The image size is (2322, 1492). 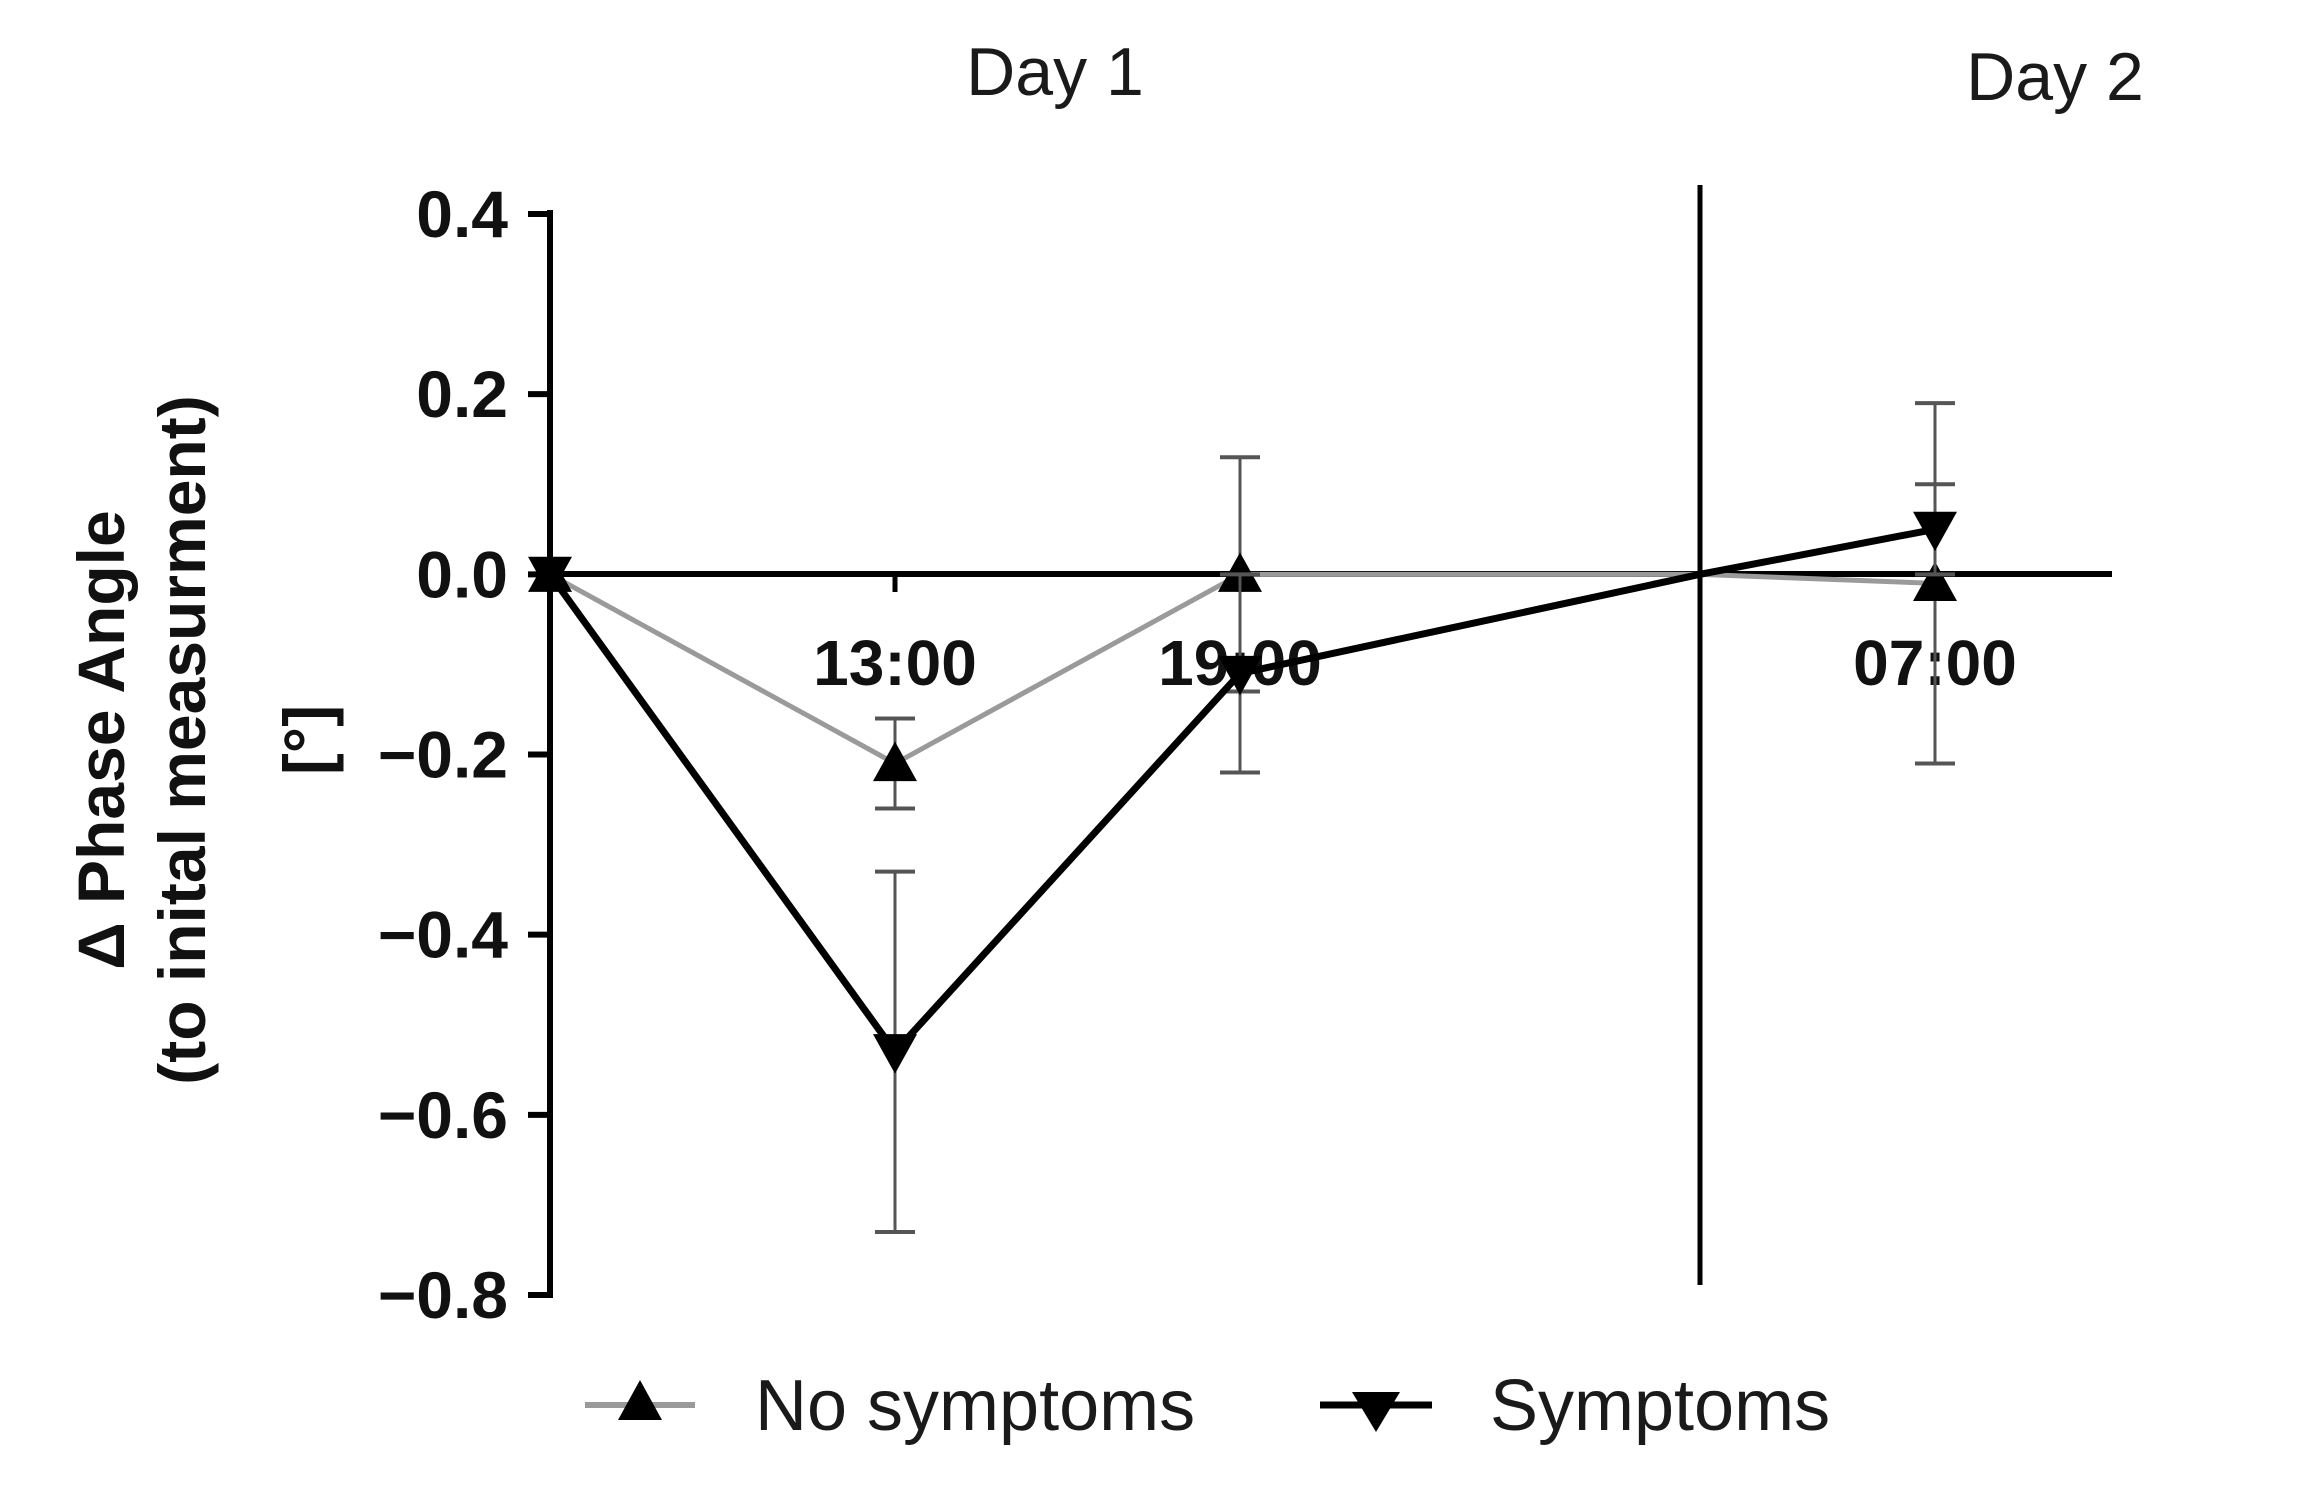 I want to click on y-tick-label: −0.8, so click(x=443, y=1295).